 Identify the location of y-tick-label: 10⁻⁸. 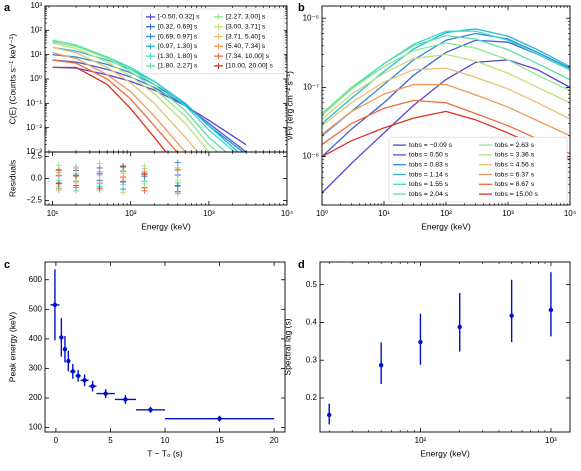
(311, 156).